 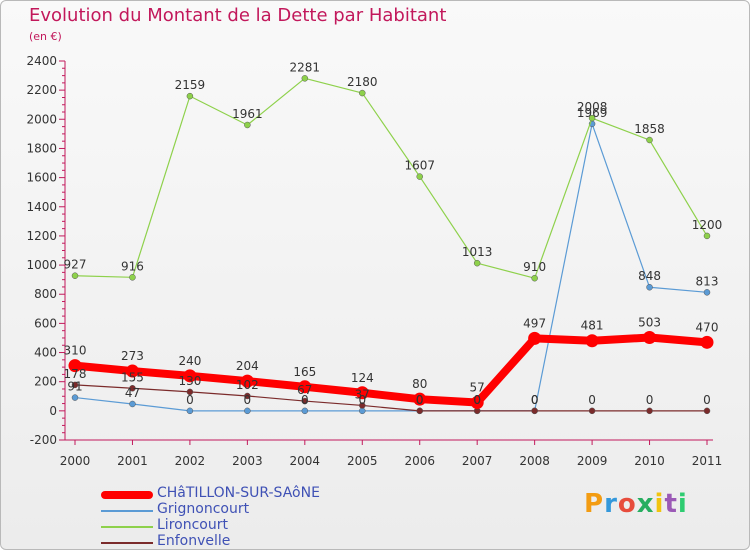 I want to click on data-label: 470, so click(x=707, y=327).